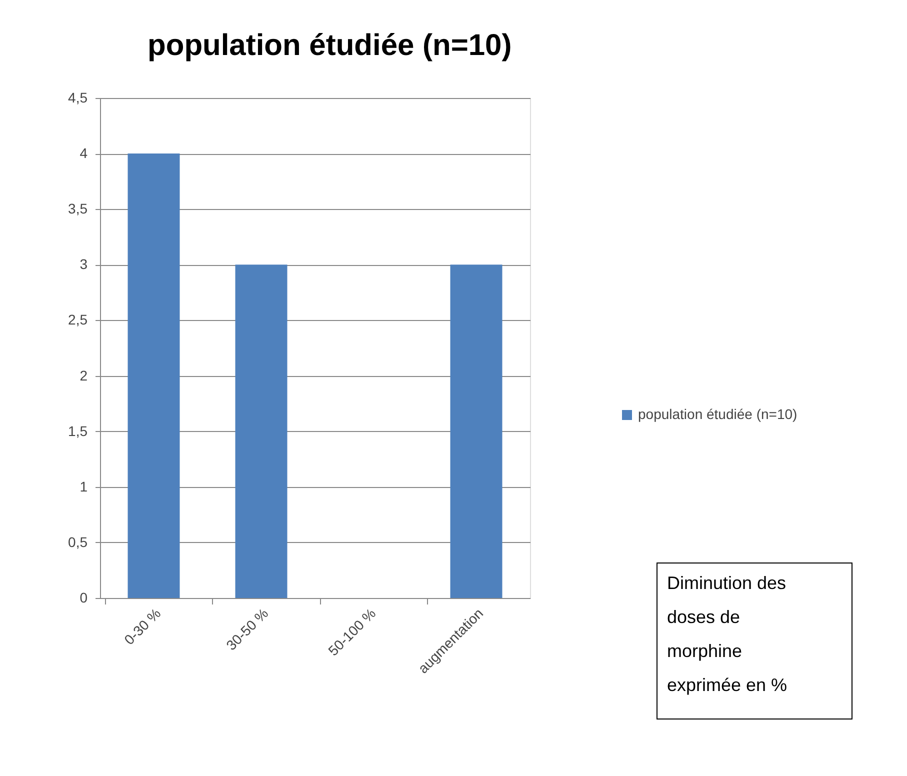 The width and height of the screenshot is (907, 776). What do you see at coordinates (727, 634) in the screenshot?
I see `text: Diminution des doses de morphine exprimée en %` at bounding box center [727, 634].